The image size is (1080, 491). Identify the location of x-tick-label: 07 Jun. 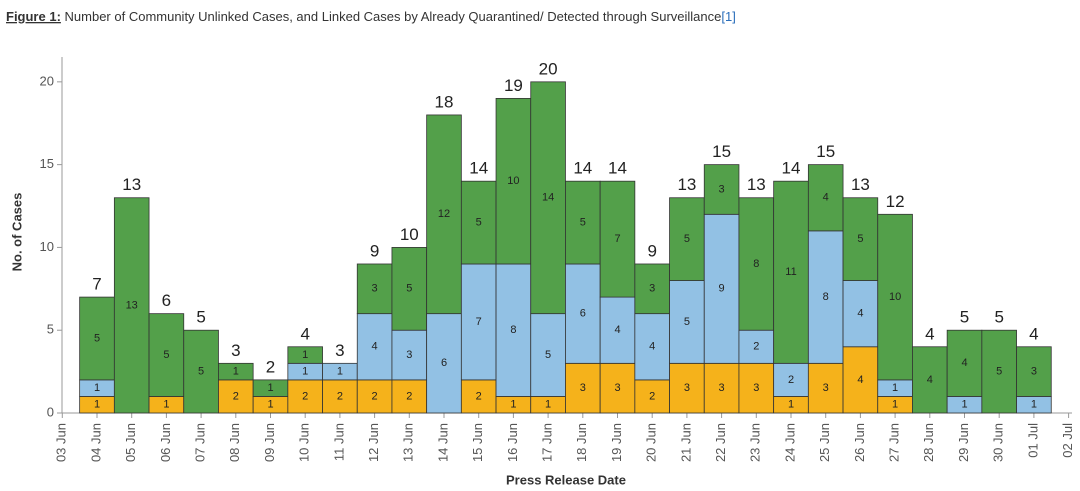
(200, 442).